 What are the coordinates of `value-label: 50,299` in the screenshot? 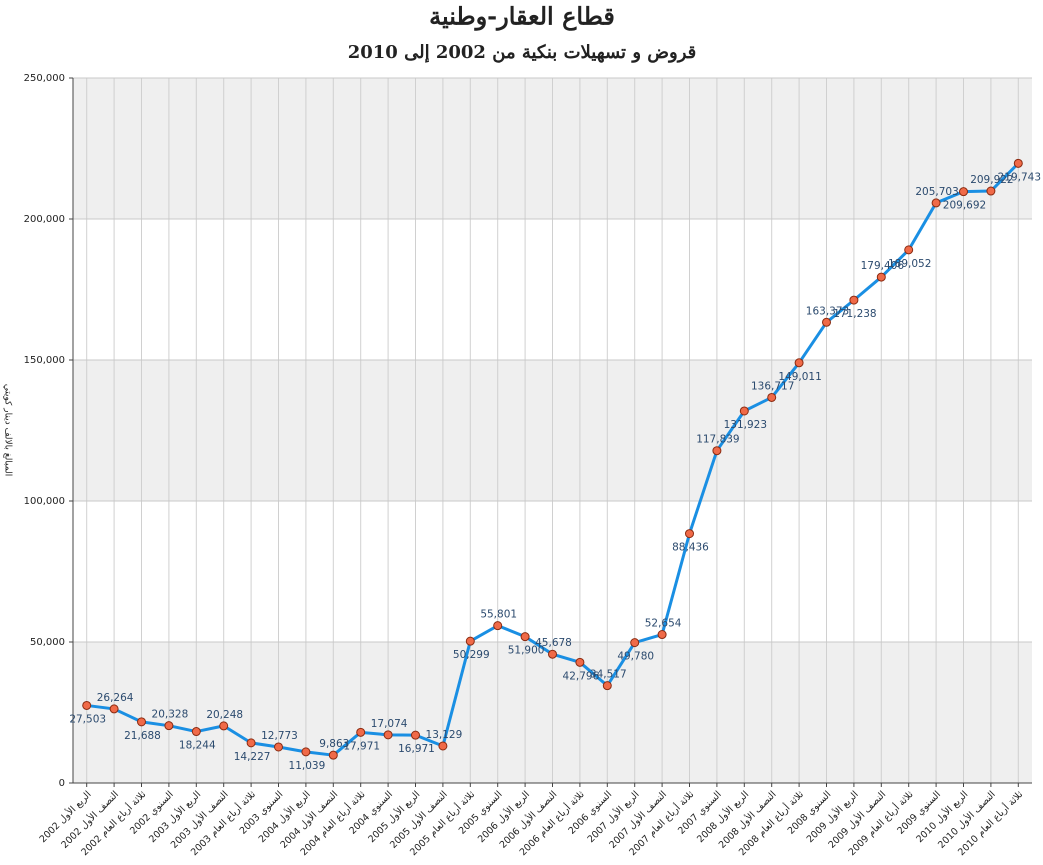 It's located at (471, 655).